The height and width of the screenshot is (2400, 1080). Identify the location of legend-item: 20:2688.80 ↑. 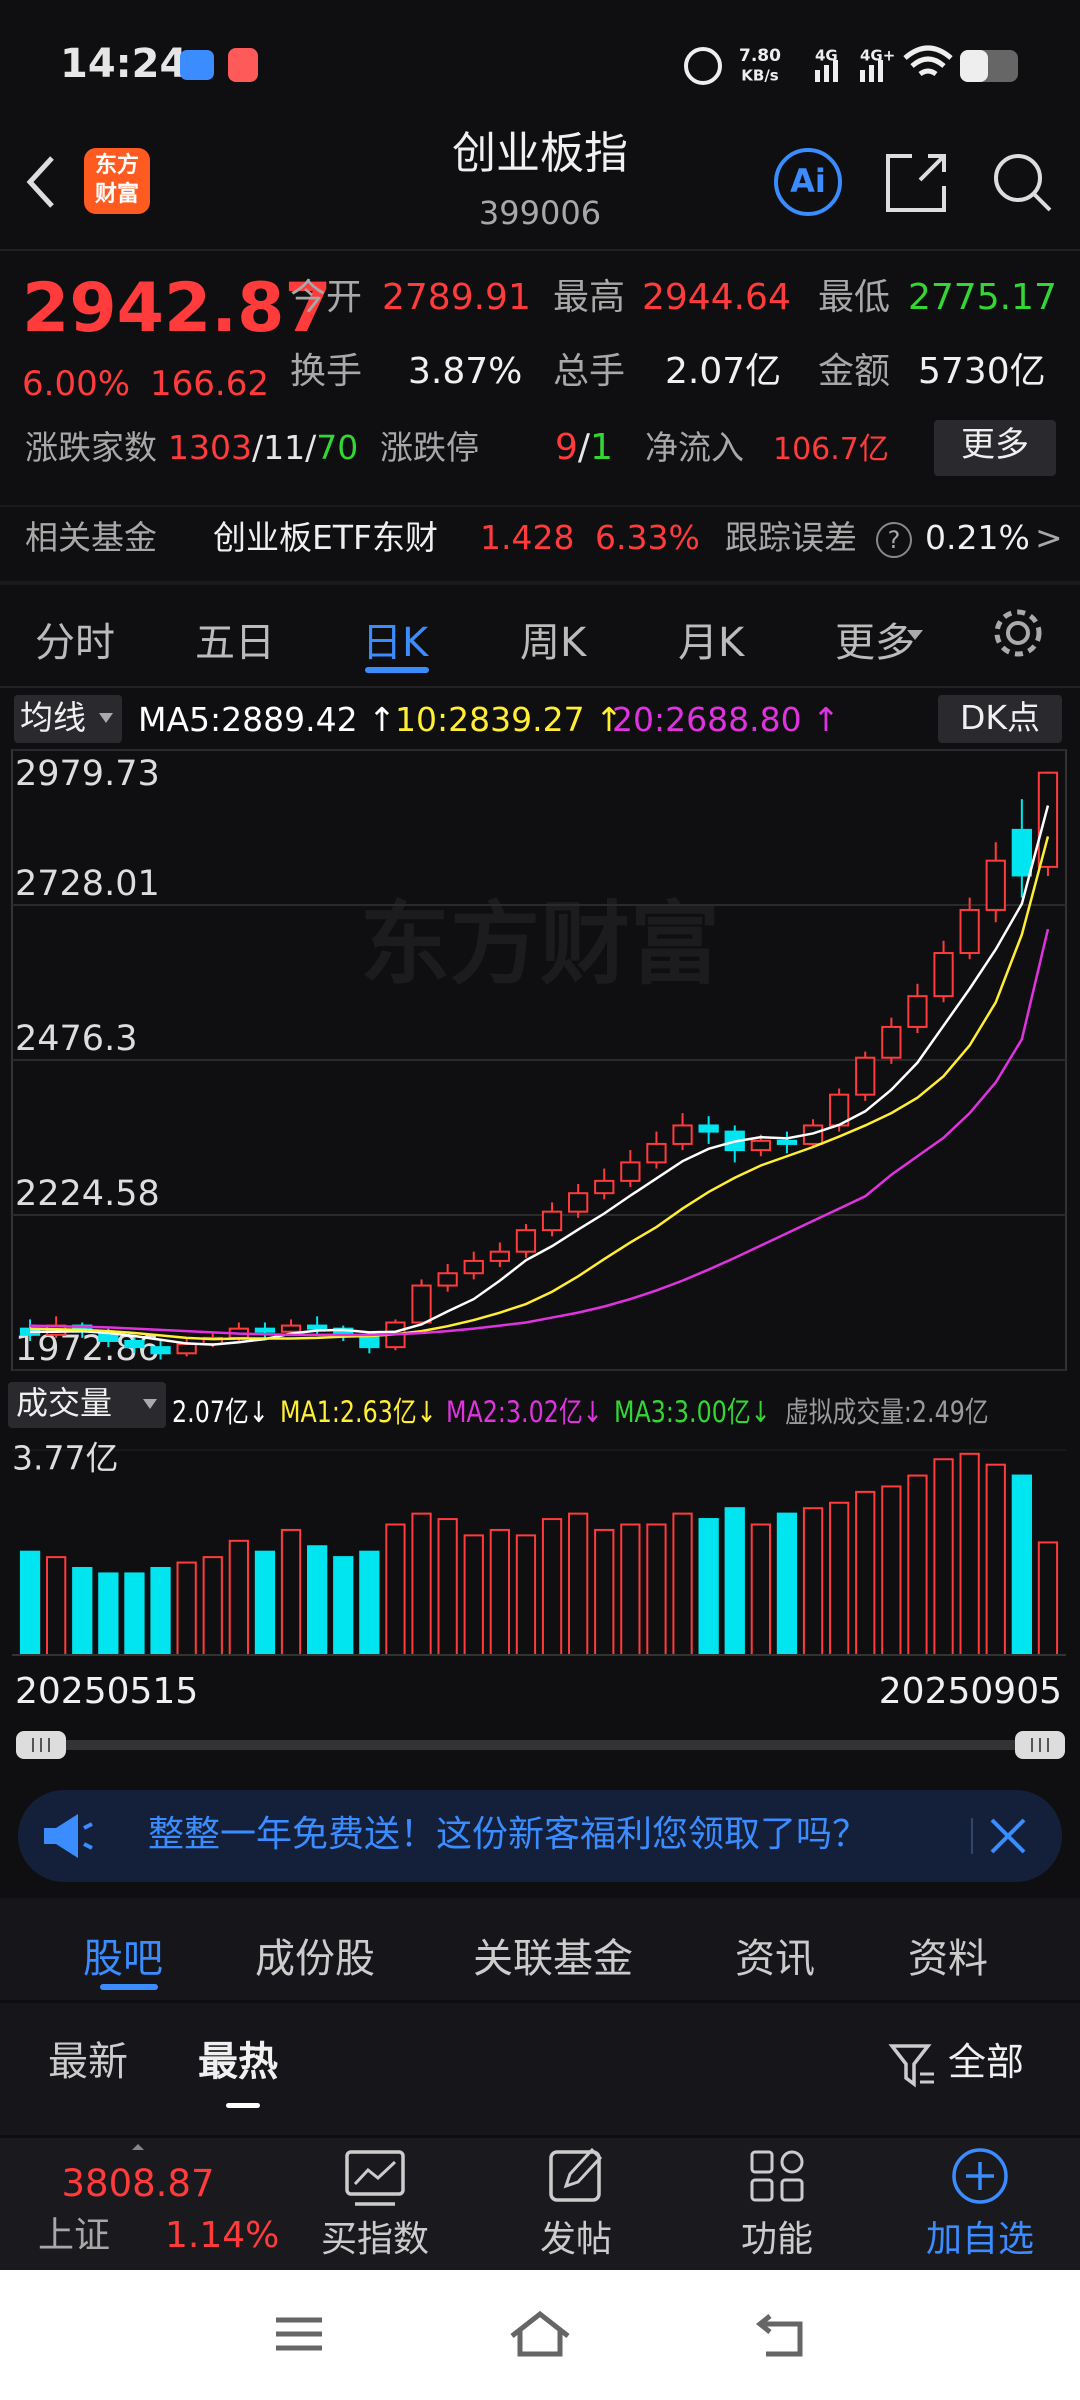
(726, 719).